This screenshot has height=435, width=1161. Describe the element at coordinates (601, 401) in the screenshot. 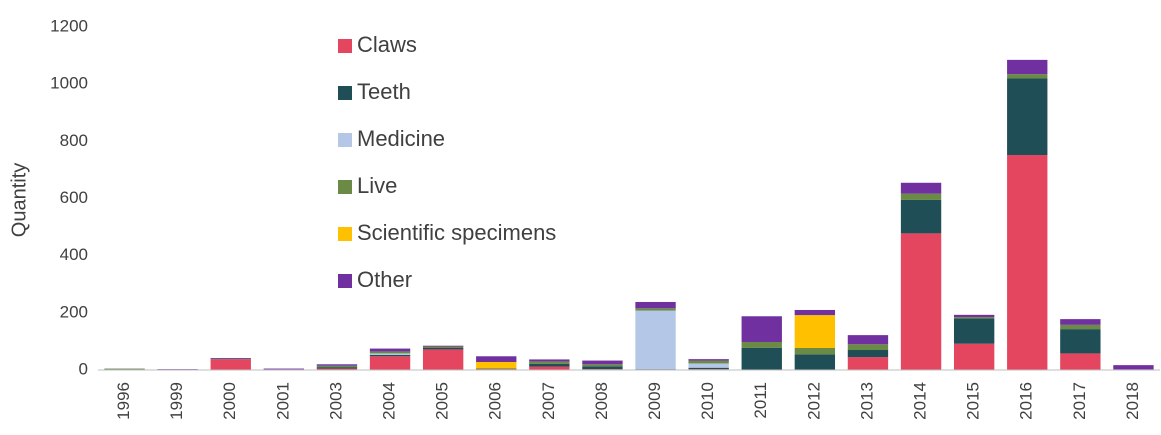

I see `x-tick-label: 2008` at that location.